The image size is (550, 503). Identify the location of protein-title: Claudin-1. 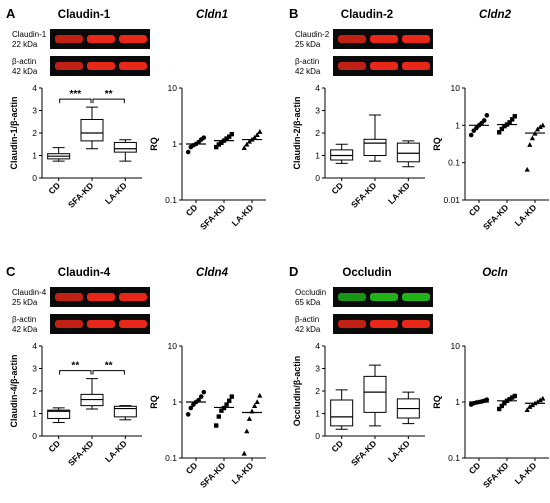
(84, 15).